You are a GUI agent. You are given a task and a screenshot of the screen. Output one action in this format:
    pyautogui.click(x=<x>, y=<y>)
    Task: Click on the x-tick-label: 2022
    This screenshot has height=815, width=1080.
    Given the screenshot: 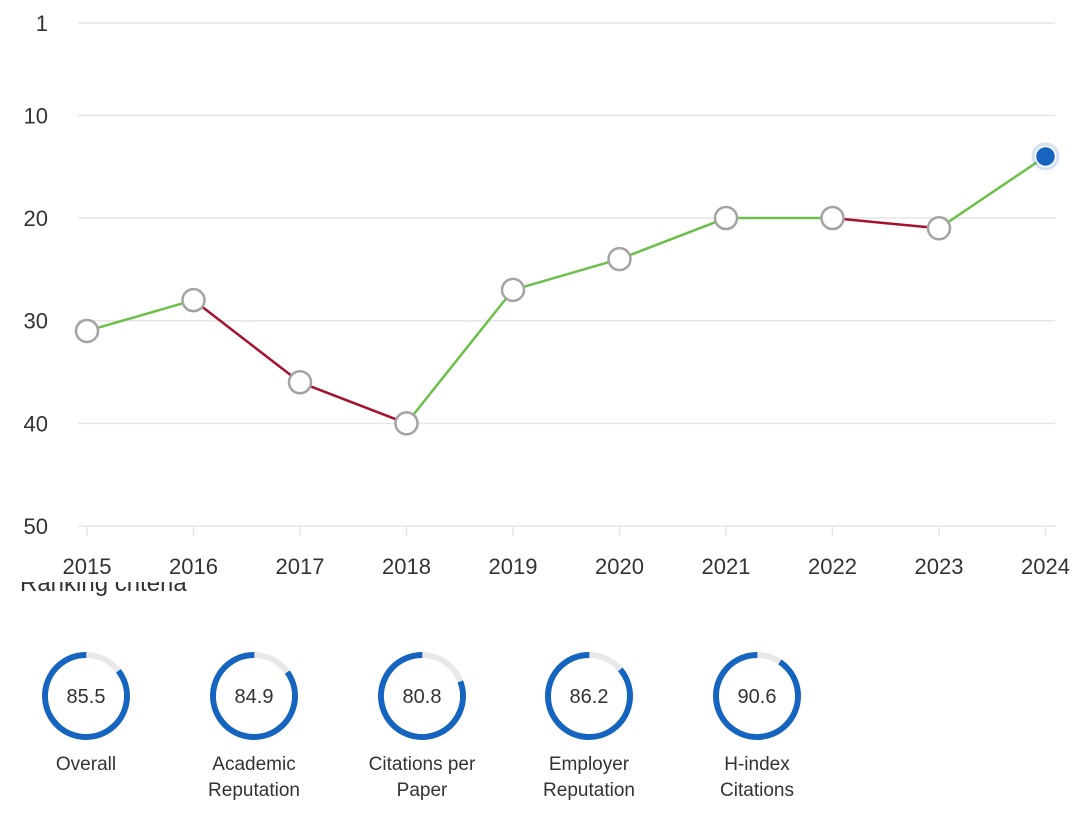 What is the action you would take?
    pyautogui.click(x=832, y=566)
    